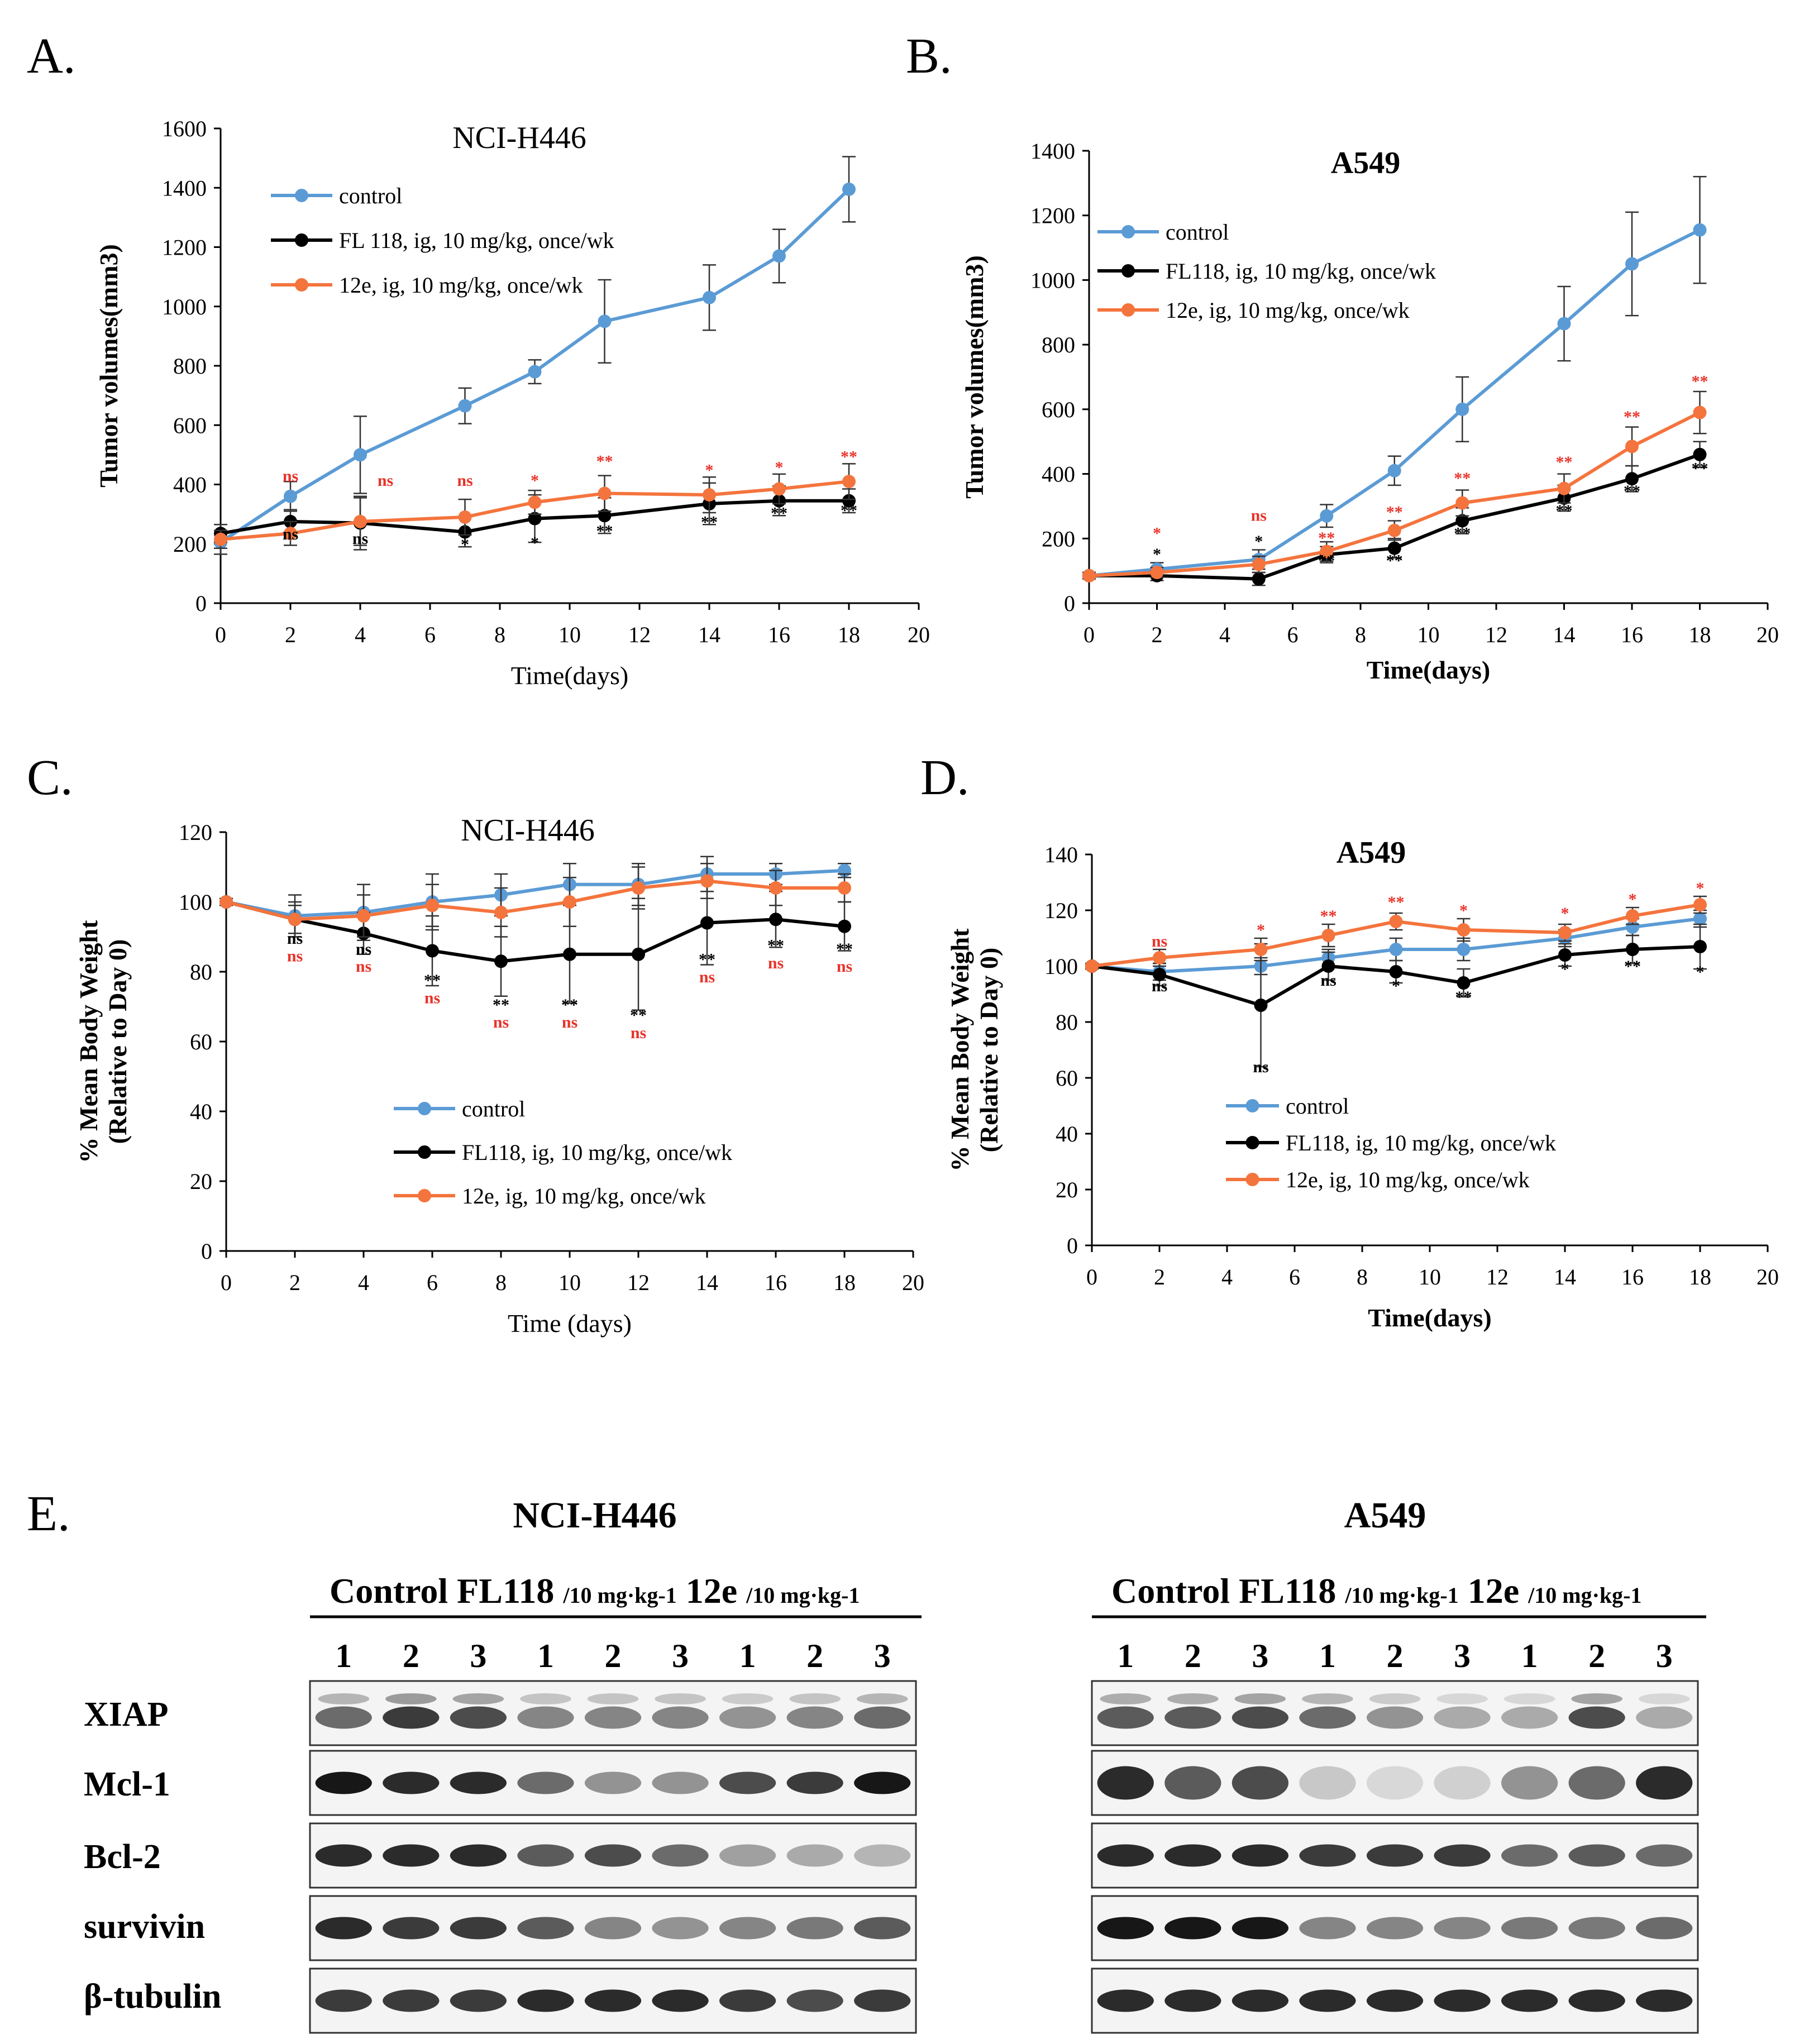 Image resolution: width=1809 pixels, height=2044 pixels. Describe the element at coordinates (535, 506) in the screenshot. I see `series-e12` at that location.